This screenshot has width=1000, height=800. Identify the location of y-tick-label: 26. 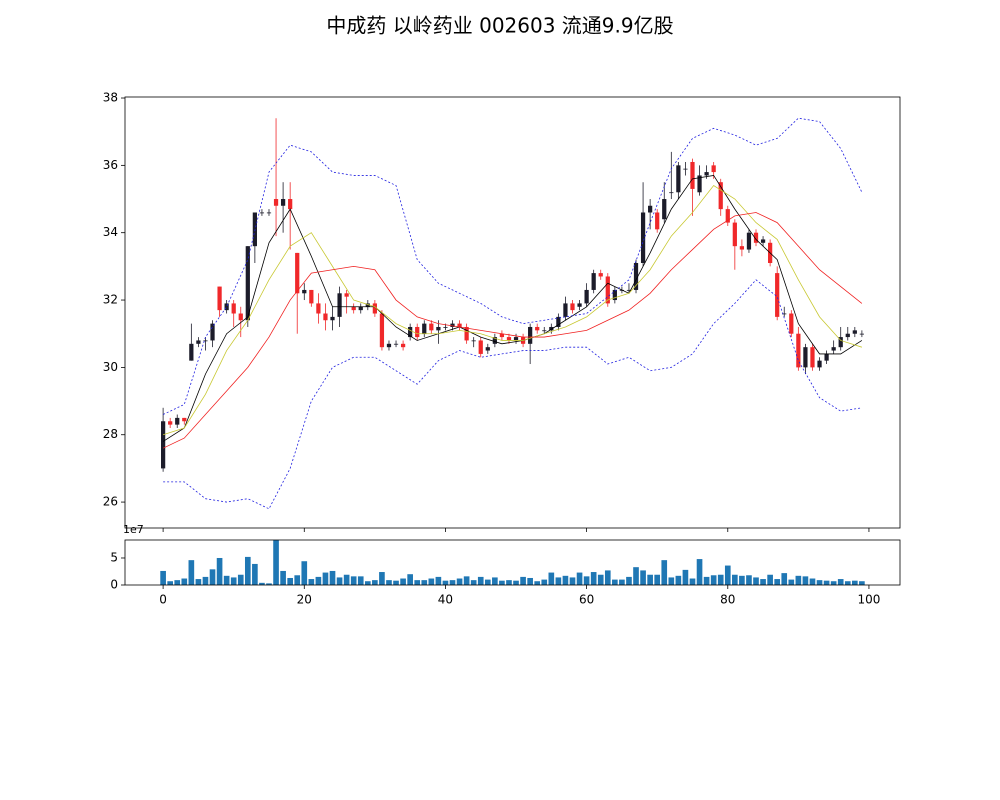
(110, 502).